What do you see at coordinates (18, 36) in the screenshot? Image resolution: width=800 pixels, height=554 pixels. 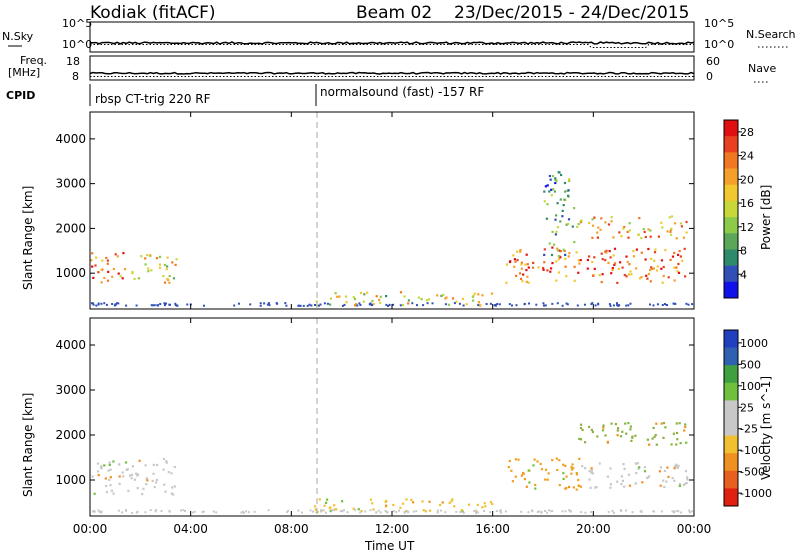 I see `nsky-label: N.Sky` at bounding box center [18, 36].